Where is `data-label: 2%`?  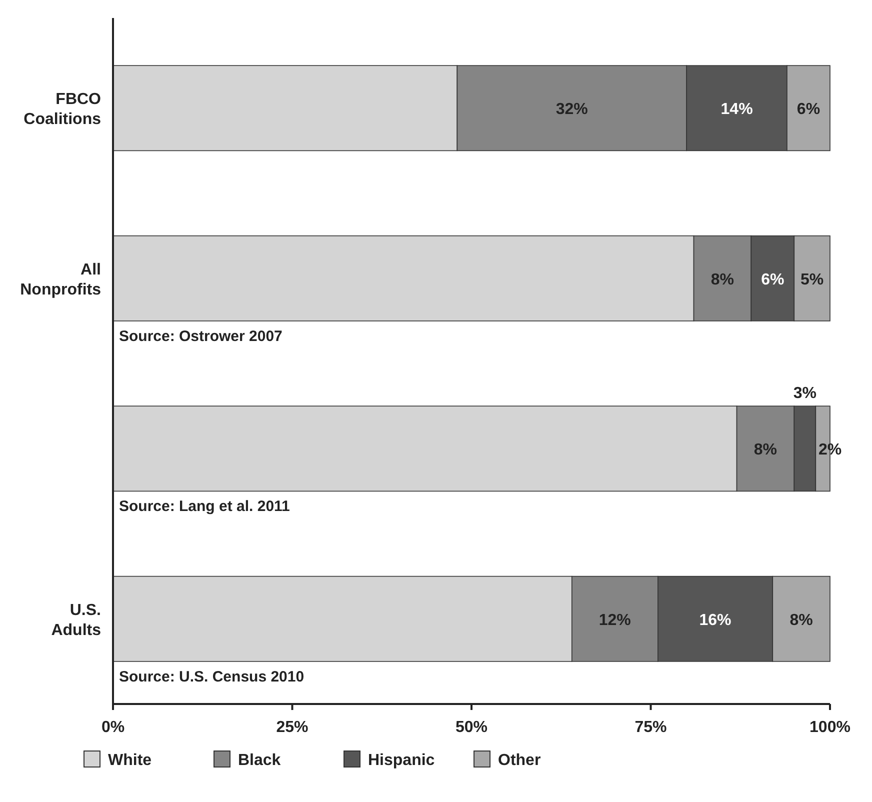
data-label: 2% is located at coordinates (830, 450).